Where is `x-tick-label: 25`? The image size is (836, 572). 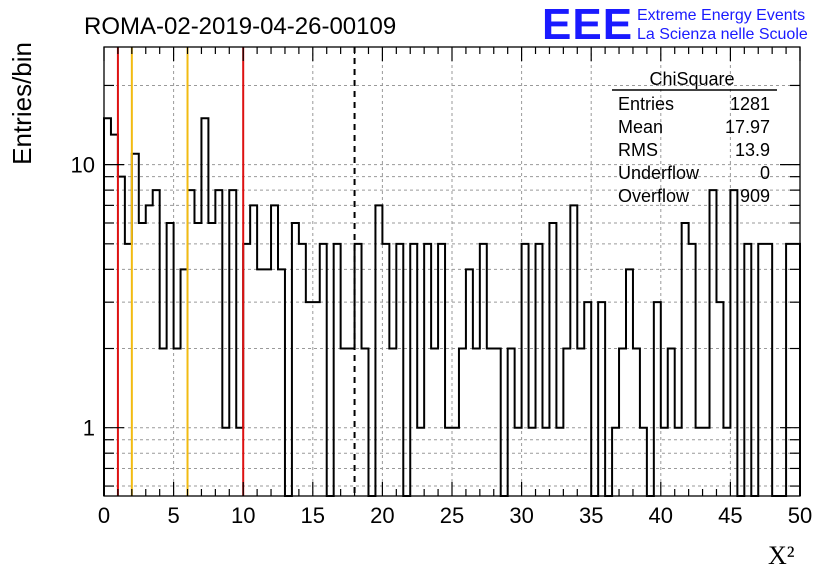 x-tick-label: 25 is located at coordinates (452, 515).